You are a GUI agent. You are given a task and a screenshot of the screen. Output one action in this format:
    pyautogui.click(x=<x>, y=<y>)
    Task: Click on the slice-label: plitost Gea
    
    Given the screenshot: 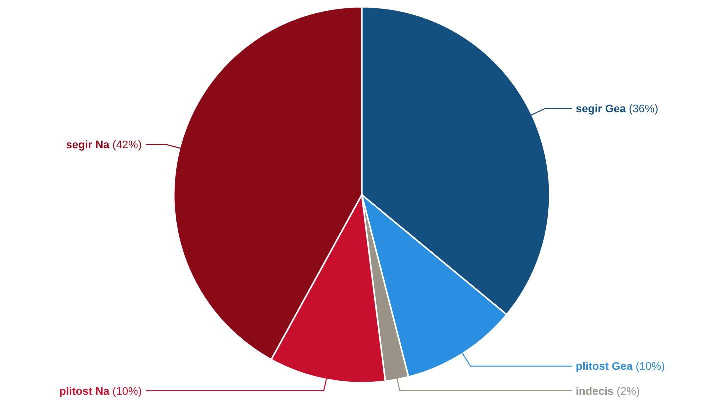 What is the action you would take?
    pyautogui.click(x=605, y=367)
    